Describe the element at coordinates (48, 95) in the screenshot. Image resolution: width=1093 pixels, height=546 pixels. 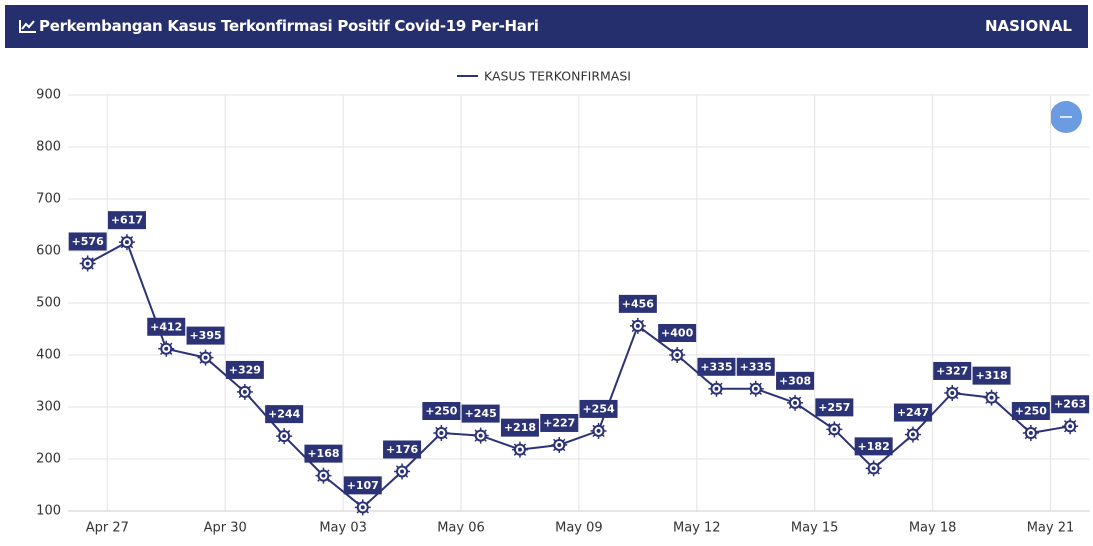
I see `y-tick-label: 900` at that location.